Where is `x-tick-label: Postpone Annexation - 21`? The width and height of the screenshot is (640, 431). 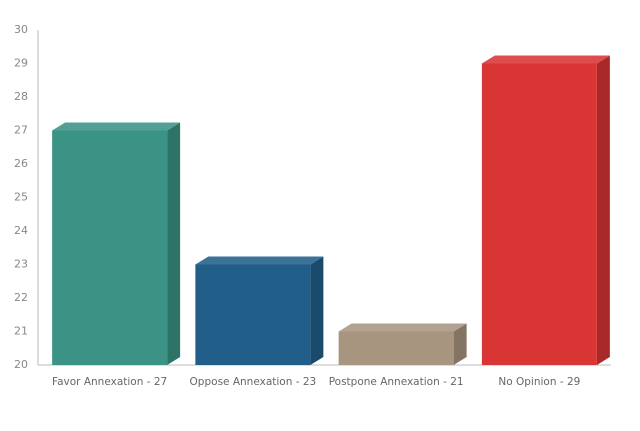
x-tick-label: Postpone Annexation - 21 is located at coordinates (396, 382).